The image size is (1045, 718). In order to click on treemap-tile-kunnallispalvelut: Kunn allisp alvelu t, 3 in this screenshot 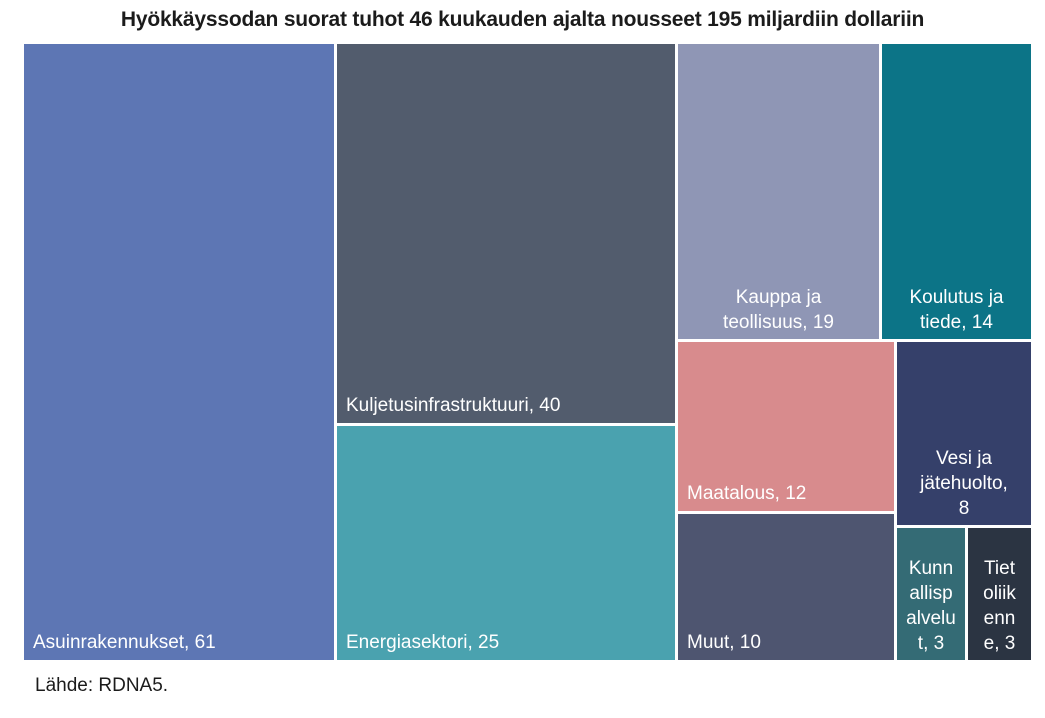, I will do `click(931, 594)`.